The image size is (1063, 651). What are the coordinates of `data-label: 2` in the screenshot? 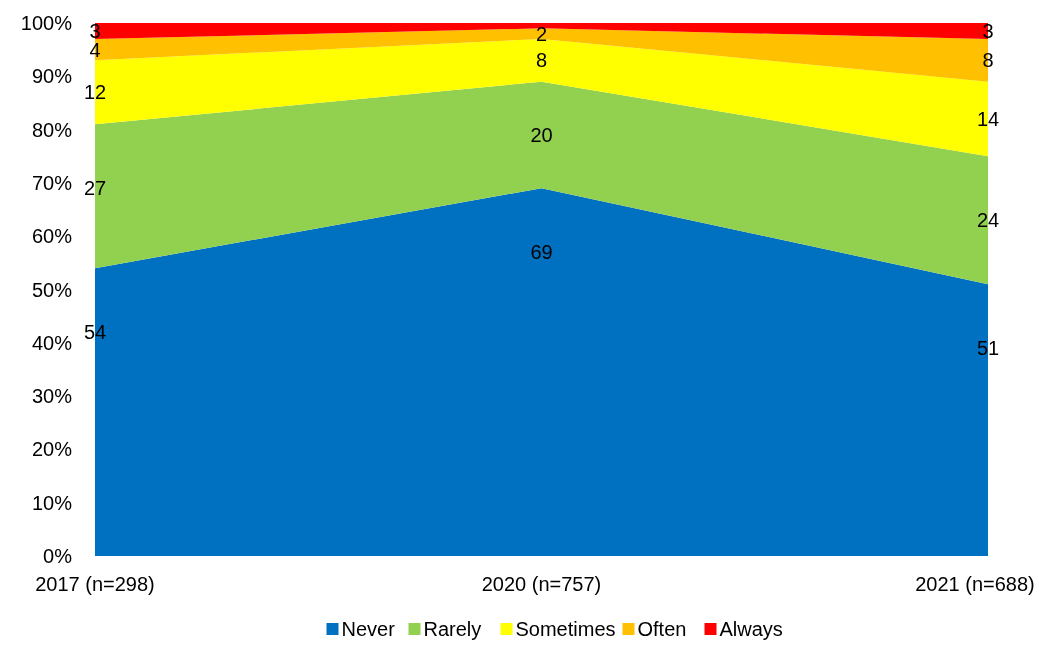 It's located at (541, 33).